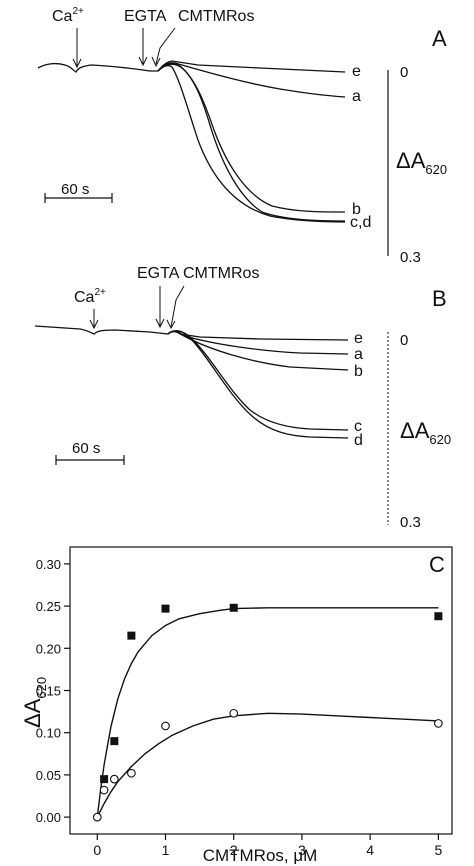  Describe the element at coordinates (302, 850) in the screenshot. I see `x-tick-label-3: 3` at that location.